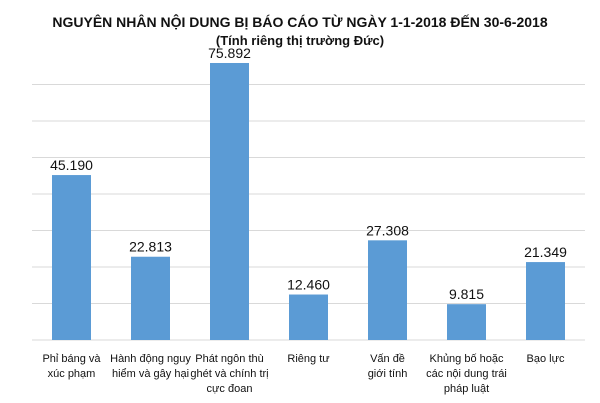 This screenshot has height=403, width=600. What do you see at coordinates (229, 374) in the screenshot?
I see `category-label-2: Phát ngôn thù ghét và chính trị cực đoan` at bounding box center [229, 374].